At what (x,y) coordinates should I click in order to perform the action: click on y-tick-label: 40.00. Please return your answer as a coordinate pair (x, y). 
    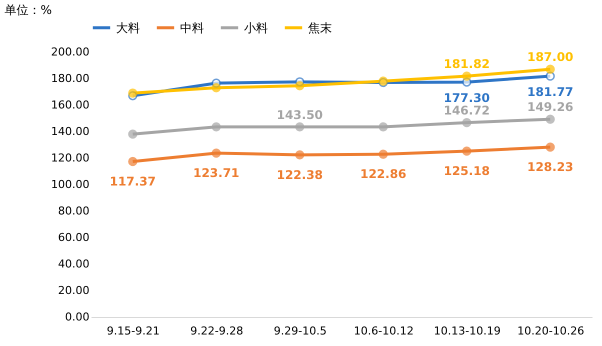
    Looking at the image, I should click on (74, 264).